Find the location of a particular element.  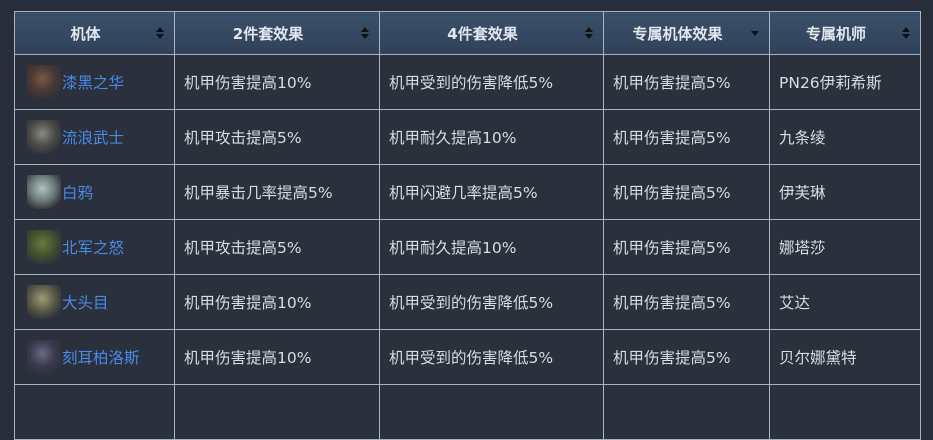

pilot-cell: 九条绫 is located at coordinates (845, 137).